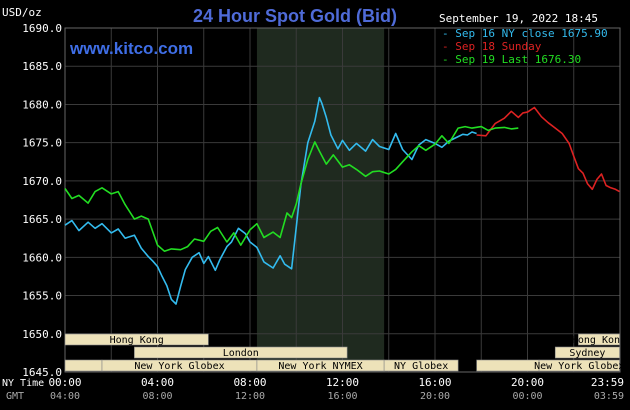 The width and height of the screenshot is (630, 410). What do you see at coordinates (15, 396) in the screenshot?
I see `x-row-label-gmt: GMT` at bounding box center [15, 396].